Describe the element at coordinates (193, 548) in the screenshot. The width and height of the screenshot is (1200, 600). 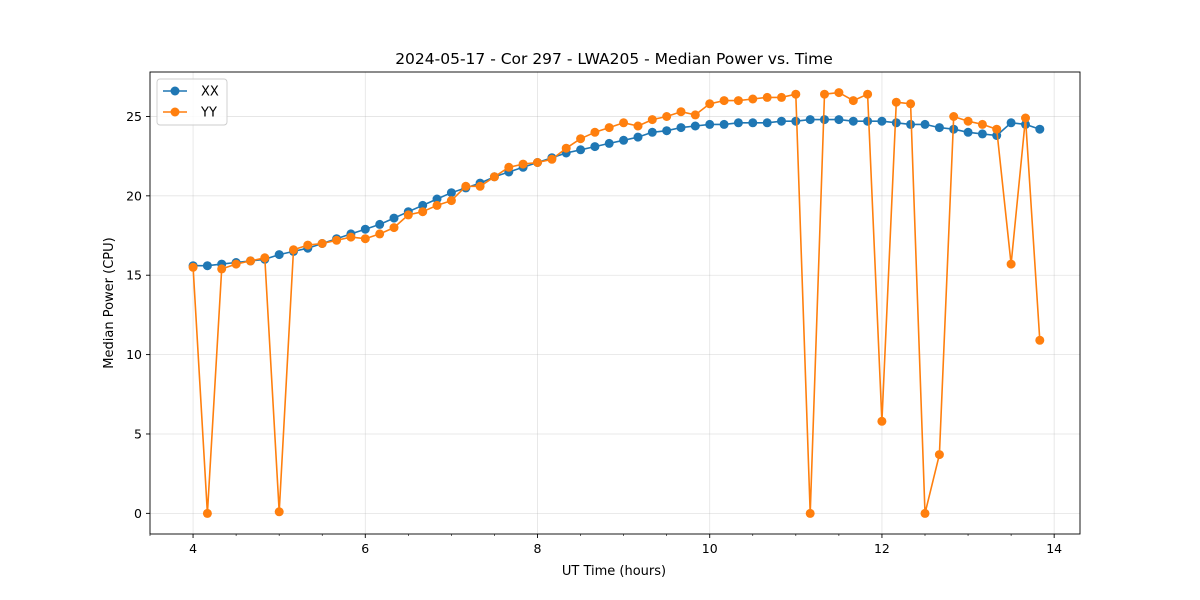
I see `x-tick-label: 4` at that location.